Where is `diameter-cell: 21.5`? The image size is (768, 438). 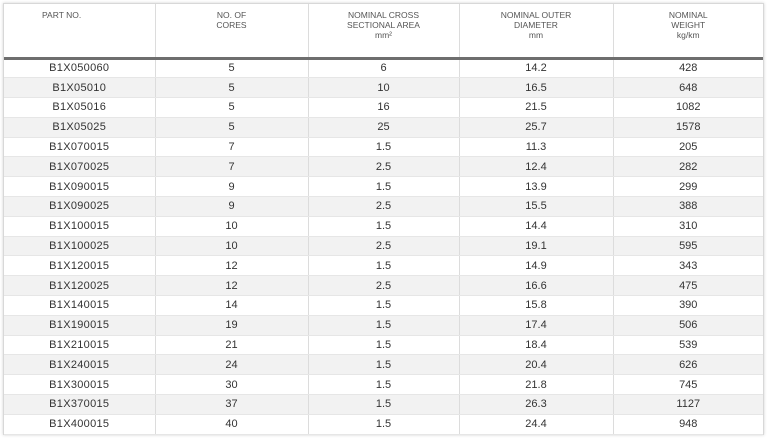
diameter-cell: 21.5 is located at coordinates (536, 107).